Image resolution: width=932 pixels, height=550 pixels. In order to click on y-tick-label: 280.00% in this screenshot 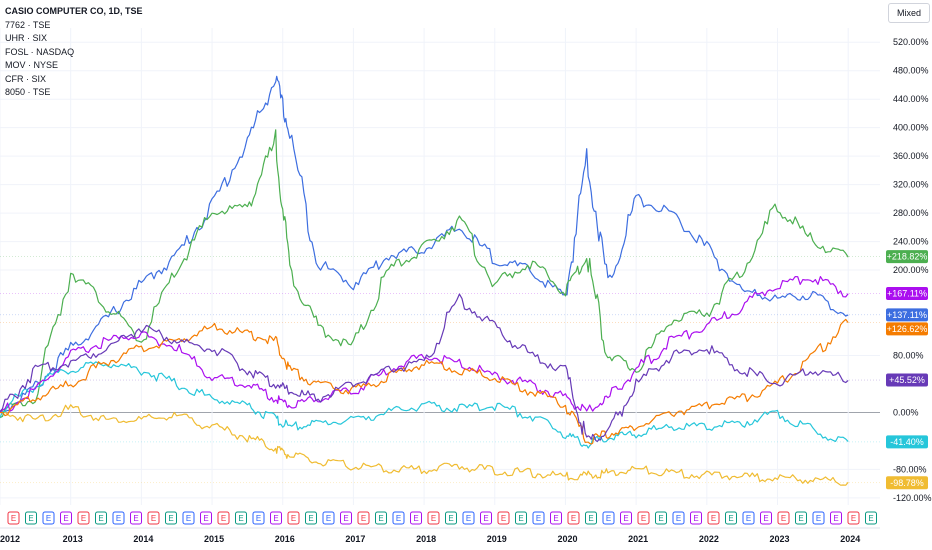, I will do `click(911, 213)`.